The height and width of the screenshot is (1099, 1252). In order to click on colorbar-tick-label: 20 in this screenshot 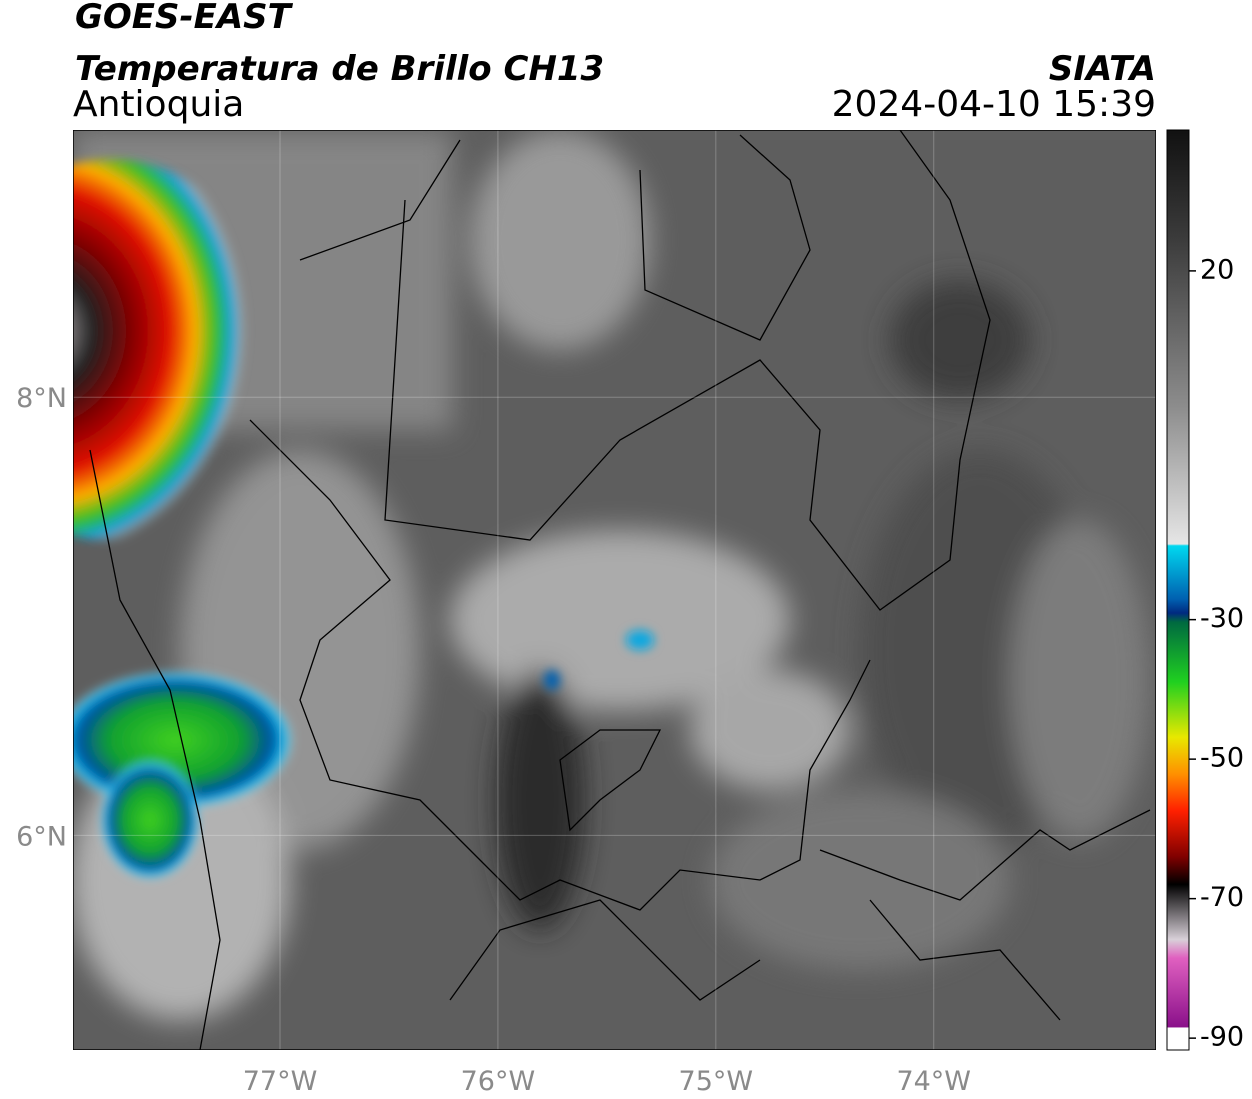, I will do `click(1217, 269)`.